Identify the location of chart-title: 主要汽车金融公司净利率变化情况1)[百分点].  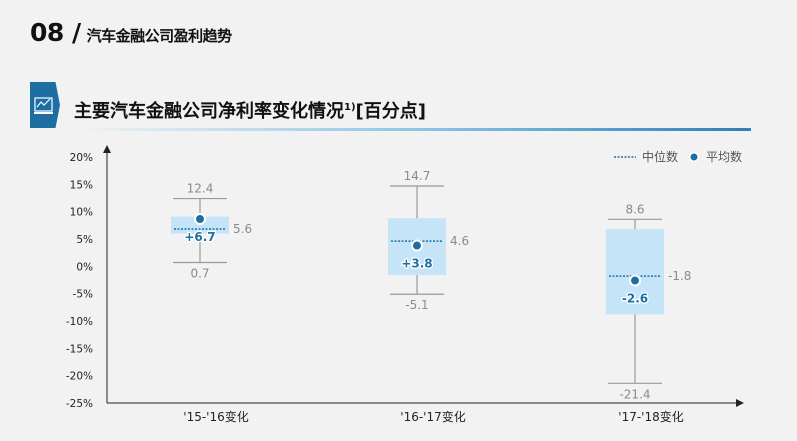
(250, 111).